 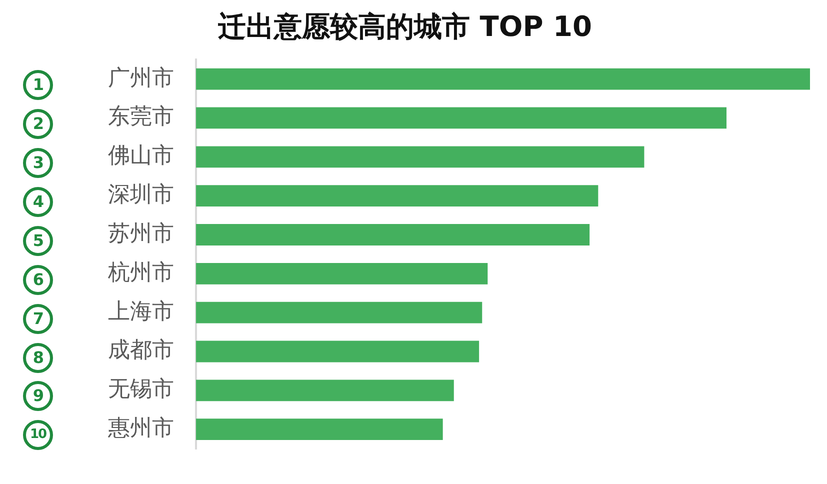 I want to click on y-tick-label: 成都市, so click(x=141, y=351).